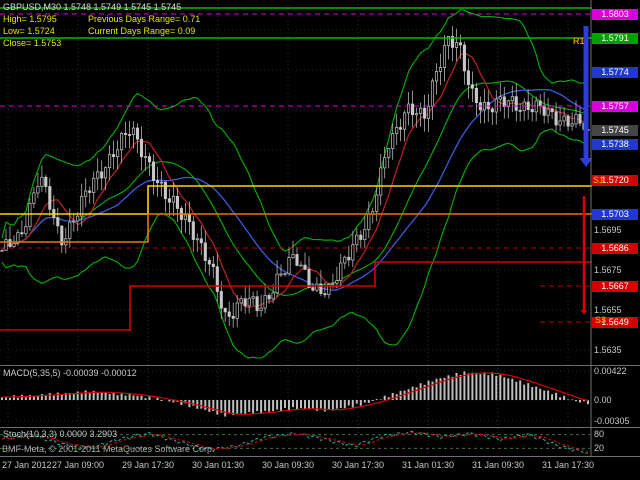 Image resolution: width=640 pixels, height=480 pixels. Describe the element at coordinates (142, 31) in the screenshot. I see `cur-day-range-label: Current Days Range= 0.09` at that location.